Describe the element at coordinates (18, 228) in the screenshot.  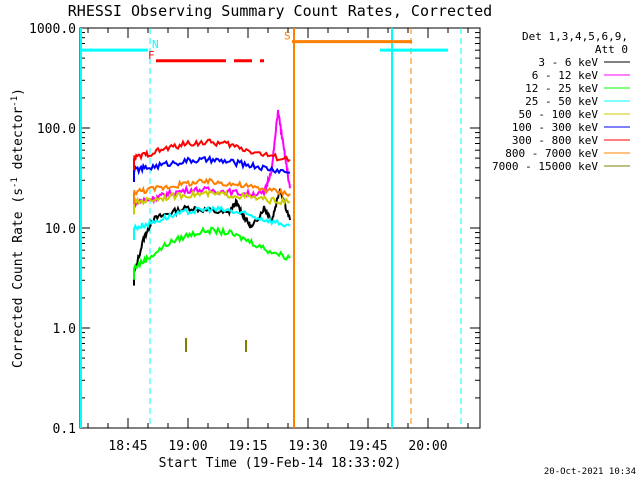
I see `y-axis-label: Corrected Count Rate (s-1 detector-1)` at that location.